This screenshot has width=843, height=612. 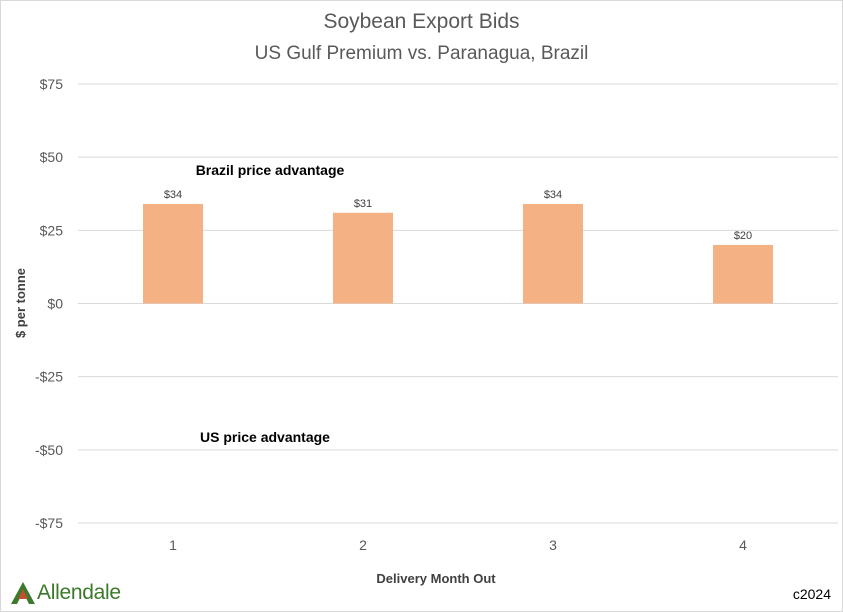 What do you see at coordinates (173, 545) in the screenshot?
I see `x-tick-label: 1` at bounding box center [173, 545].